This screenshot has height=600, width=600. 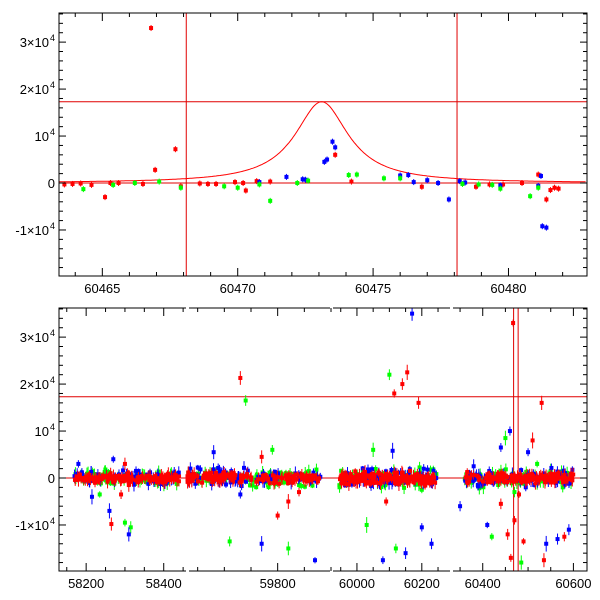 I want to click on bottom-xtick-label: 60000, so click(x=357, y=583).